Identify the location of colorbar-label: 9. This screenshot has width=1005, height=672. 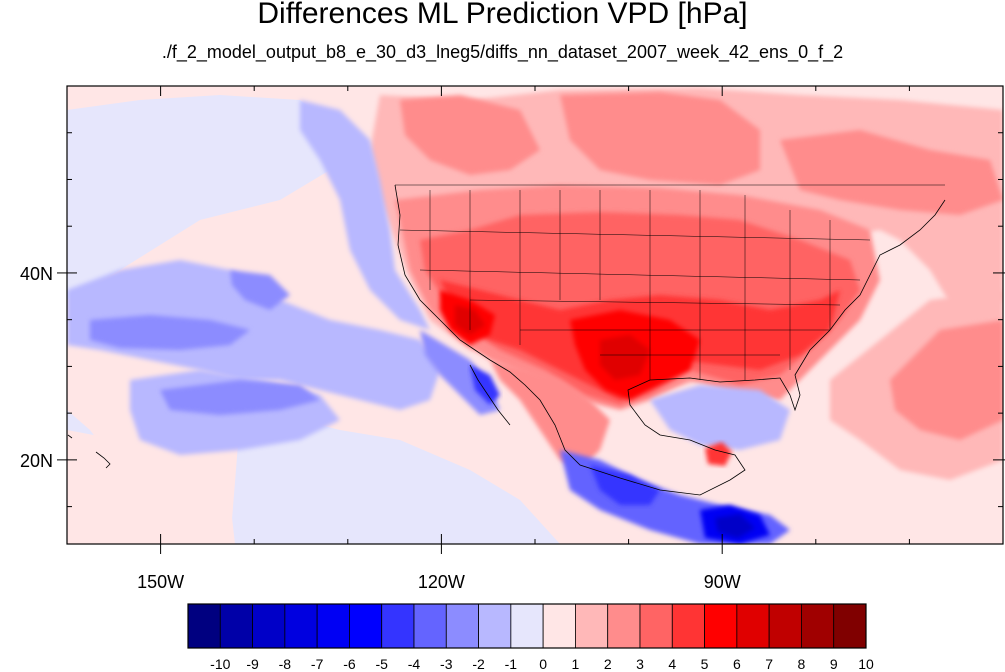
(834, 664).